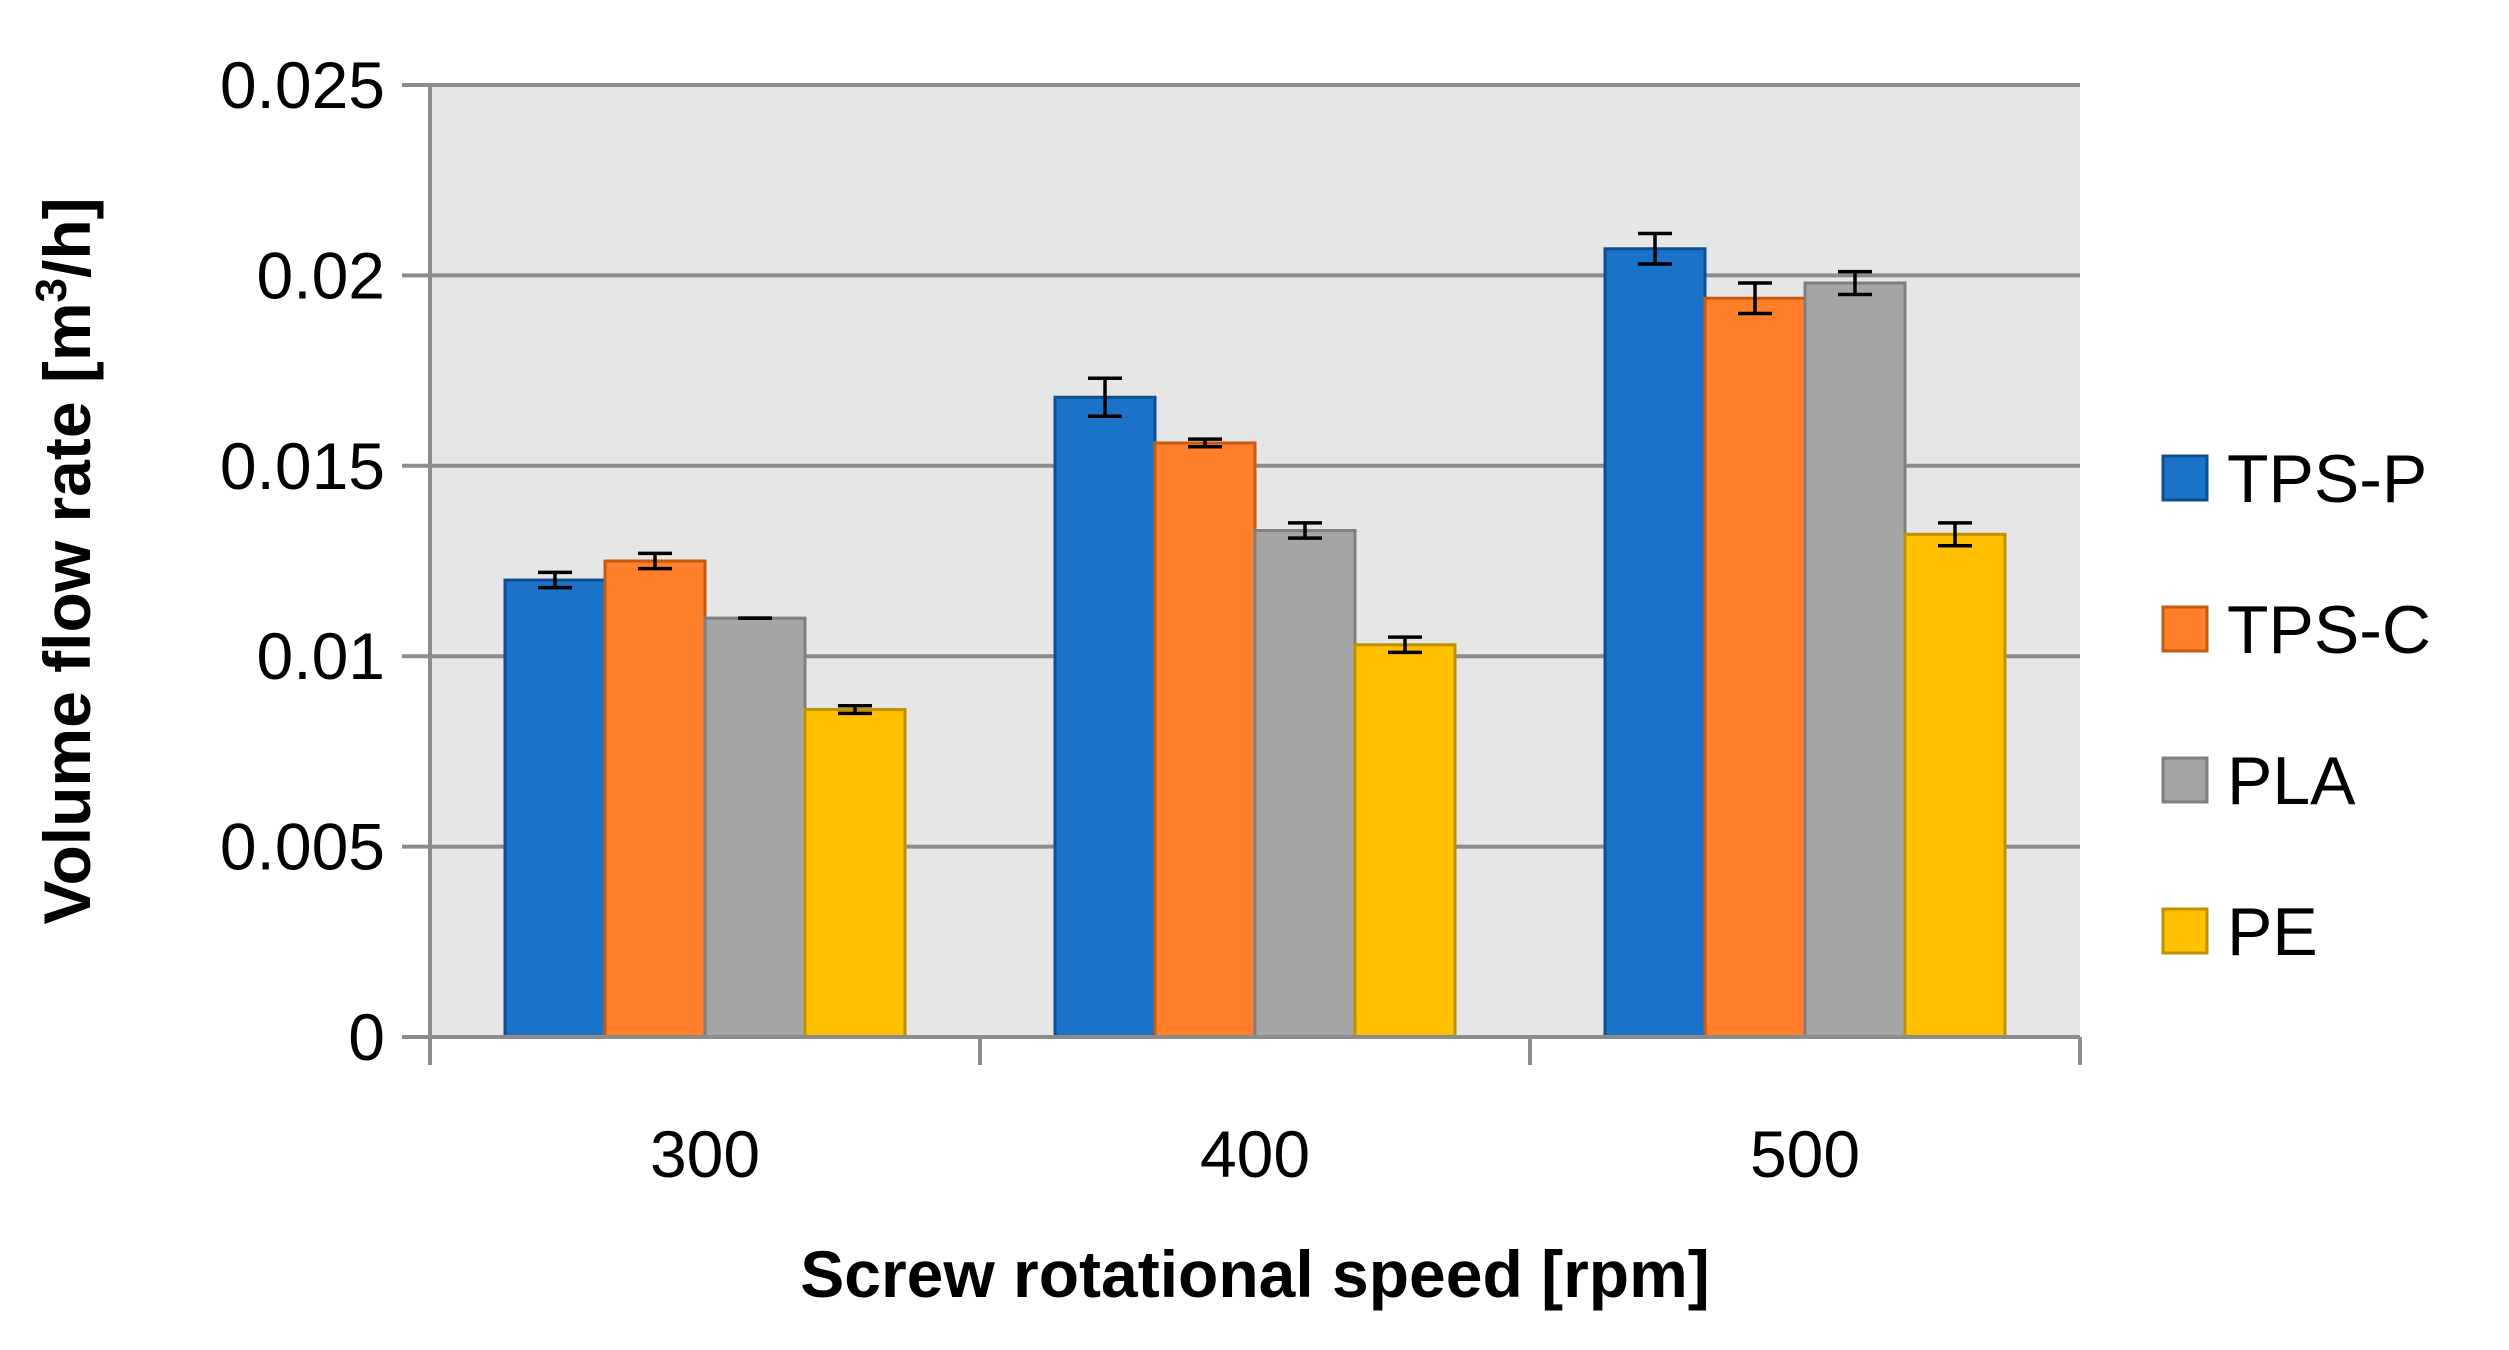 This screenshot has height=1350, width=2509. Describe the element at coordinates (2185, 780) in the screenshot. I see `legend-swatch-pla` at that location.